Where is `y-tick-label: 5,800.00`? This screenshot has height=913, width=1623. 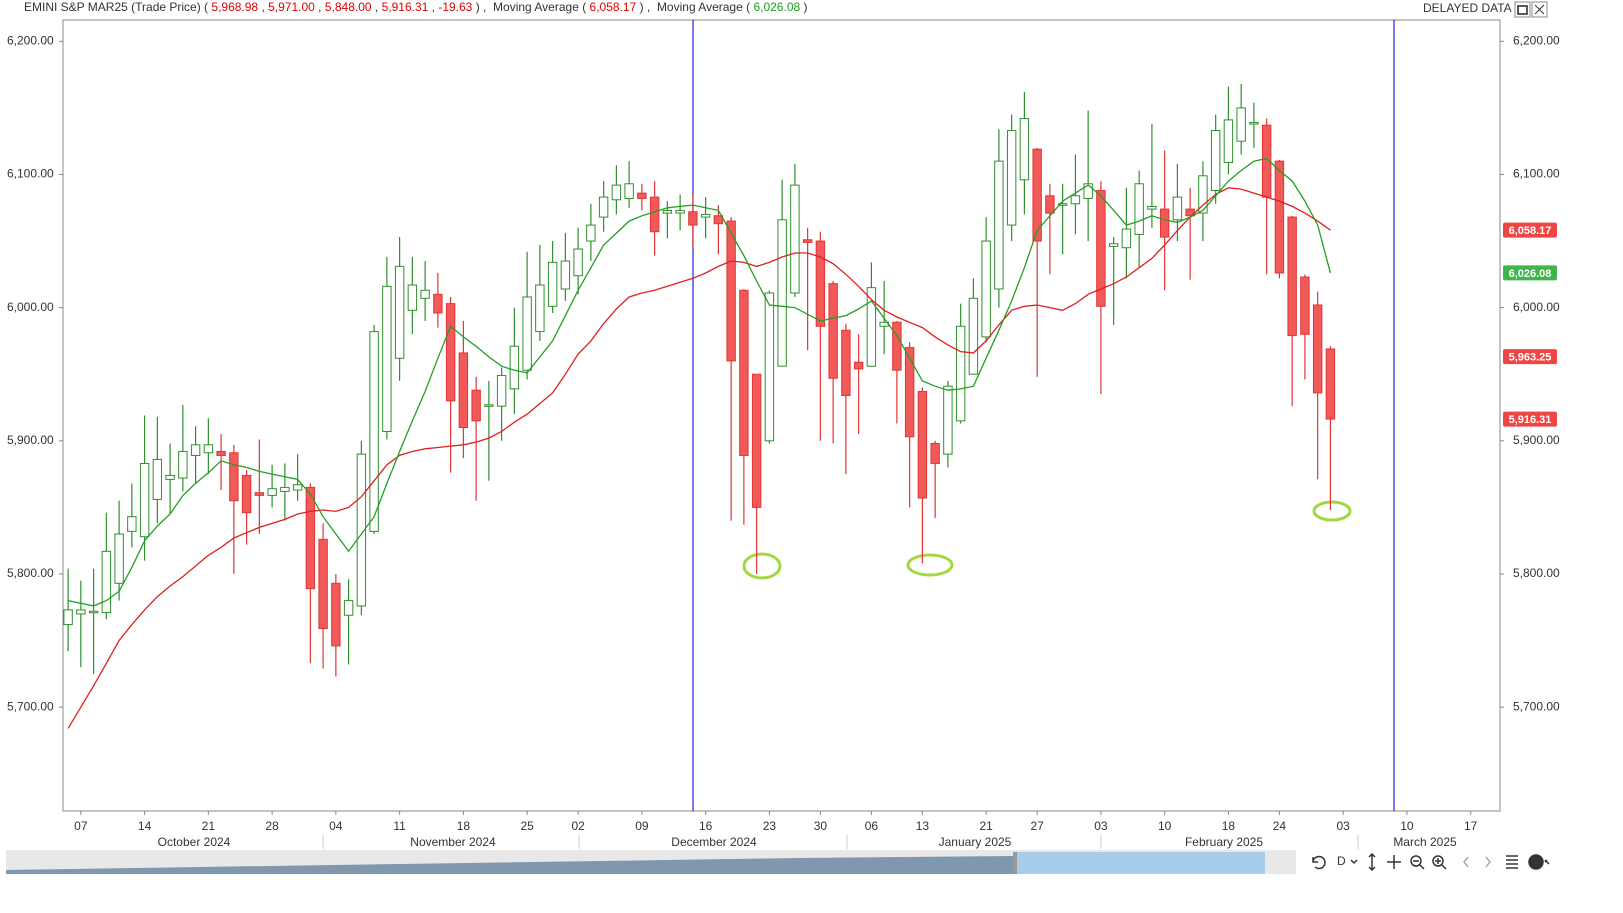 y-tick-label: 5,800.00 is located at coordinates (30, 573).